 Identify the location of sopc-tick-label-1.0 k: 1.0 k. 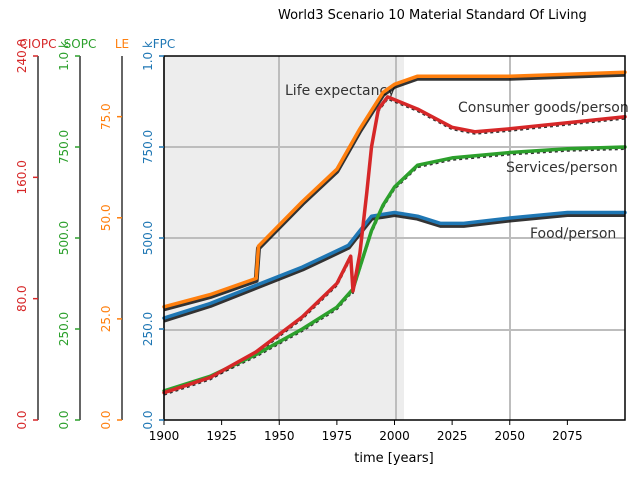
(64, 56).